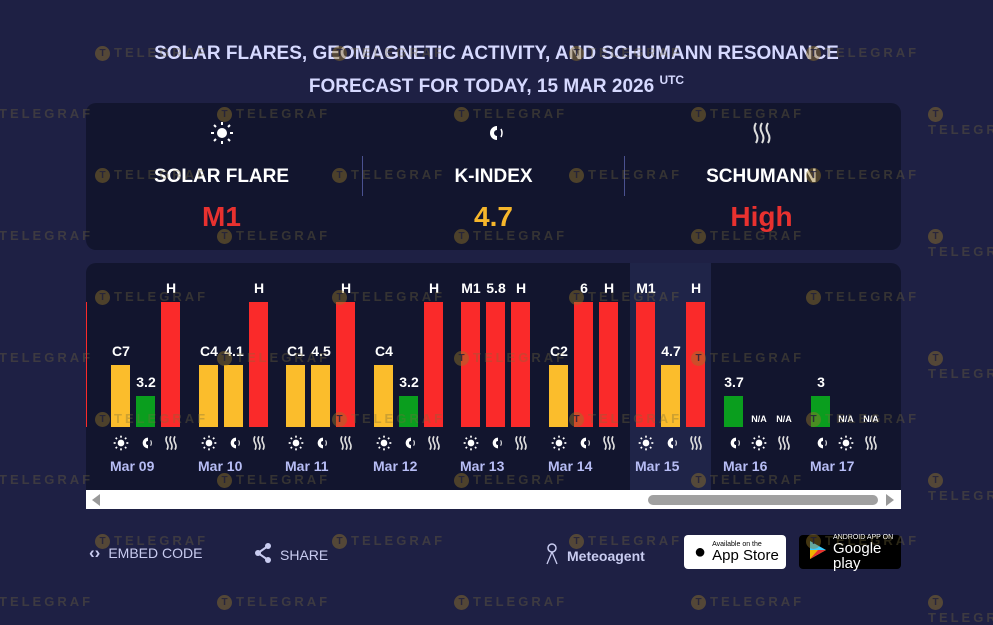 This screenshot has height=625, width=993. I want to click on play-icon, so click(818, 552).